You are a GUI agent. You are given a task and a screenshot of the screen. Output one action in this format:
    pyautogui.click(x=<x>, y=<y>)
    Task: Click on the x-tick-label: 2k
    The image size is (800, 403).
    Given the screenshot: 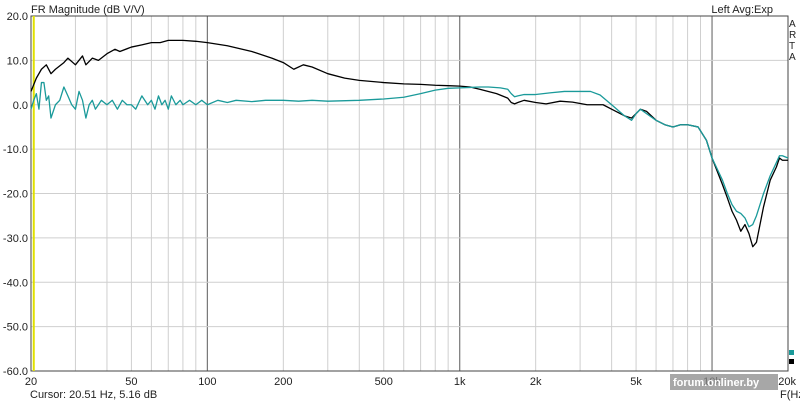 What is the action you would take?
    pyautogui.click(x=536, y=382)
    